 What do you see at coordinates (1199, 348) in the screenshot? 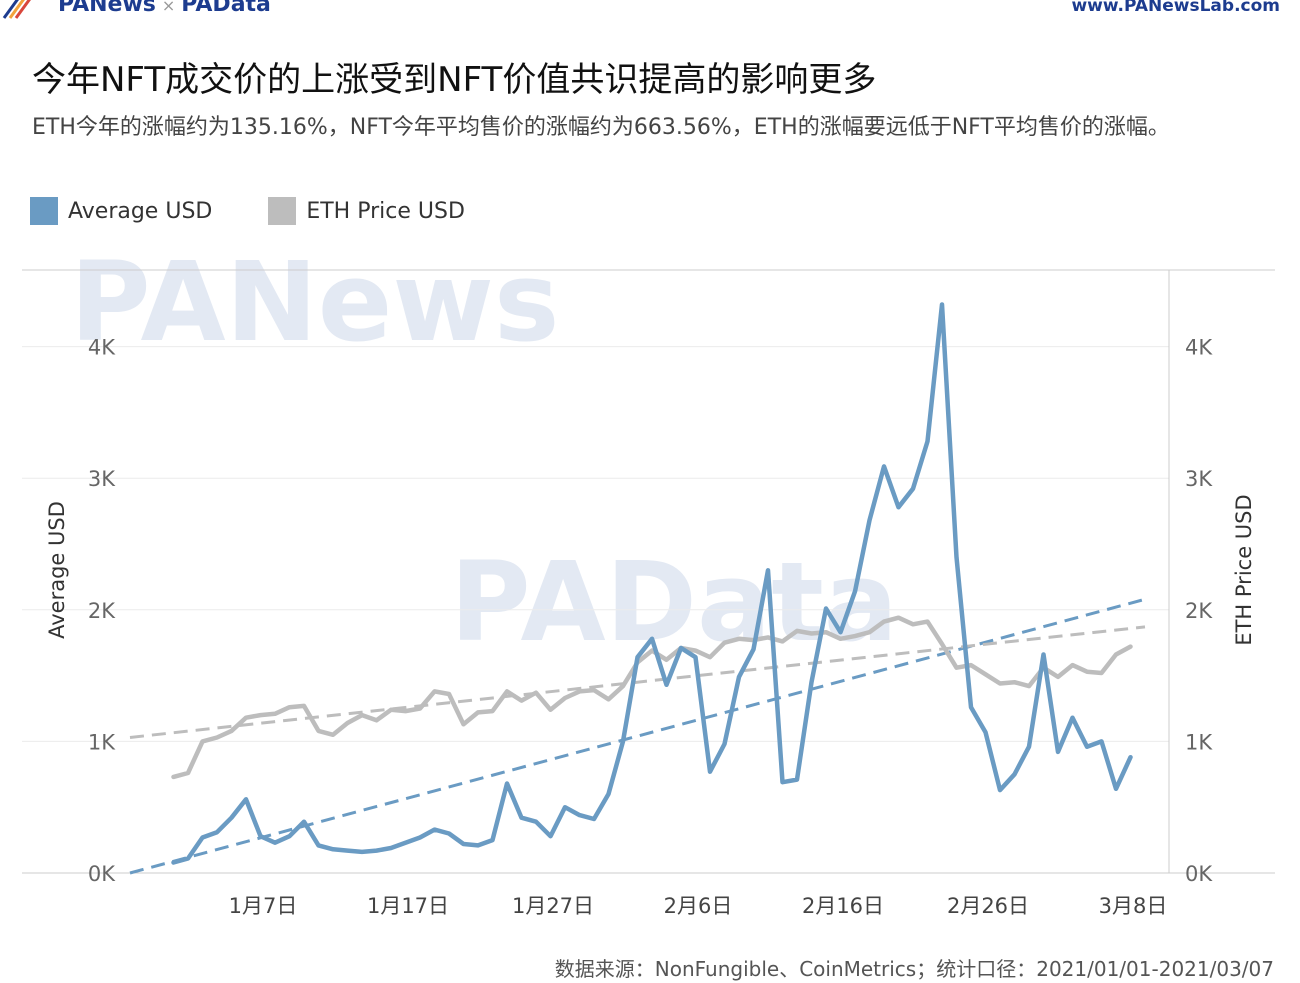
I see `y-tick-label-right: 4K` at bounding box center [1199, 348].